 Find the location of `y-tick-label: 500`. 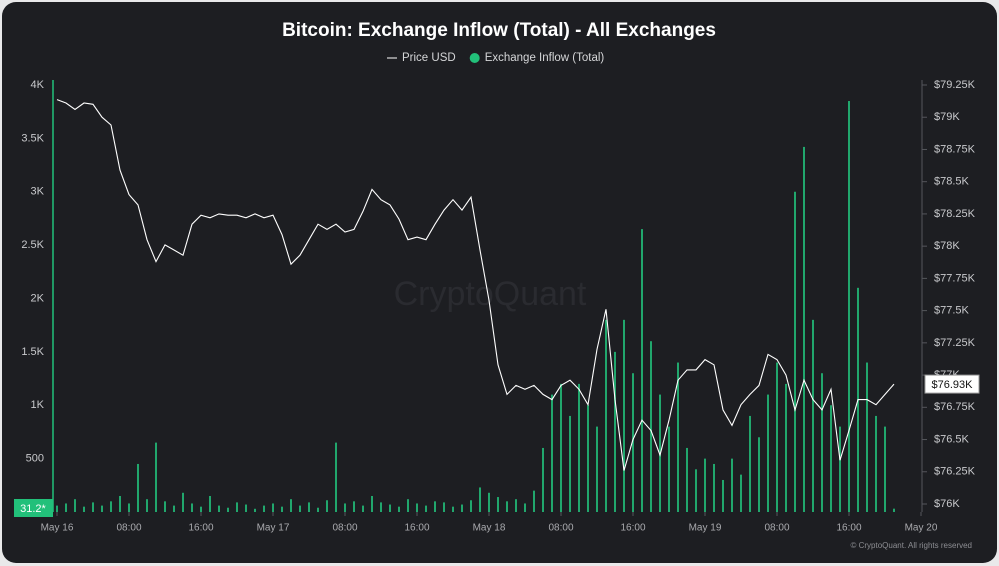

y-tick-label: 500 is located at coordinates (35, 459).